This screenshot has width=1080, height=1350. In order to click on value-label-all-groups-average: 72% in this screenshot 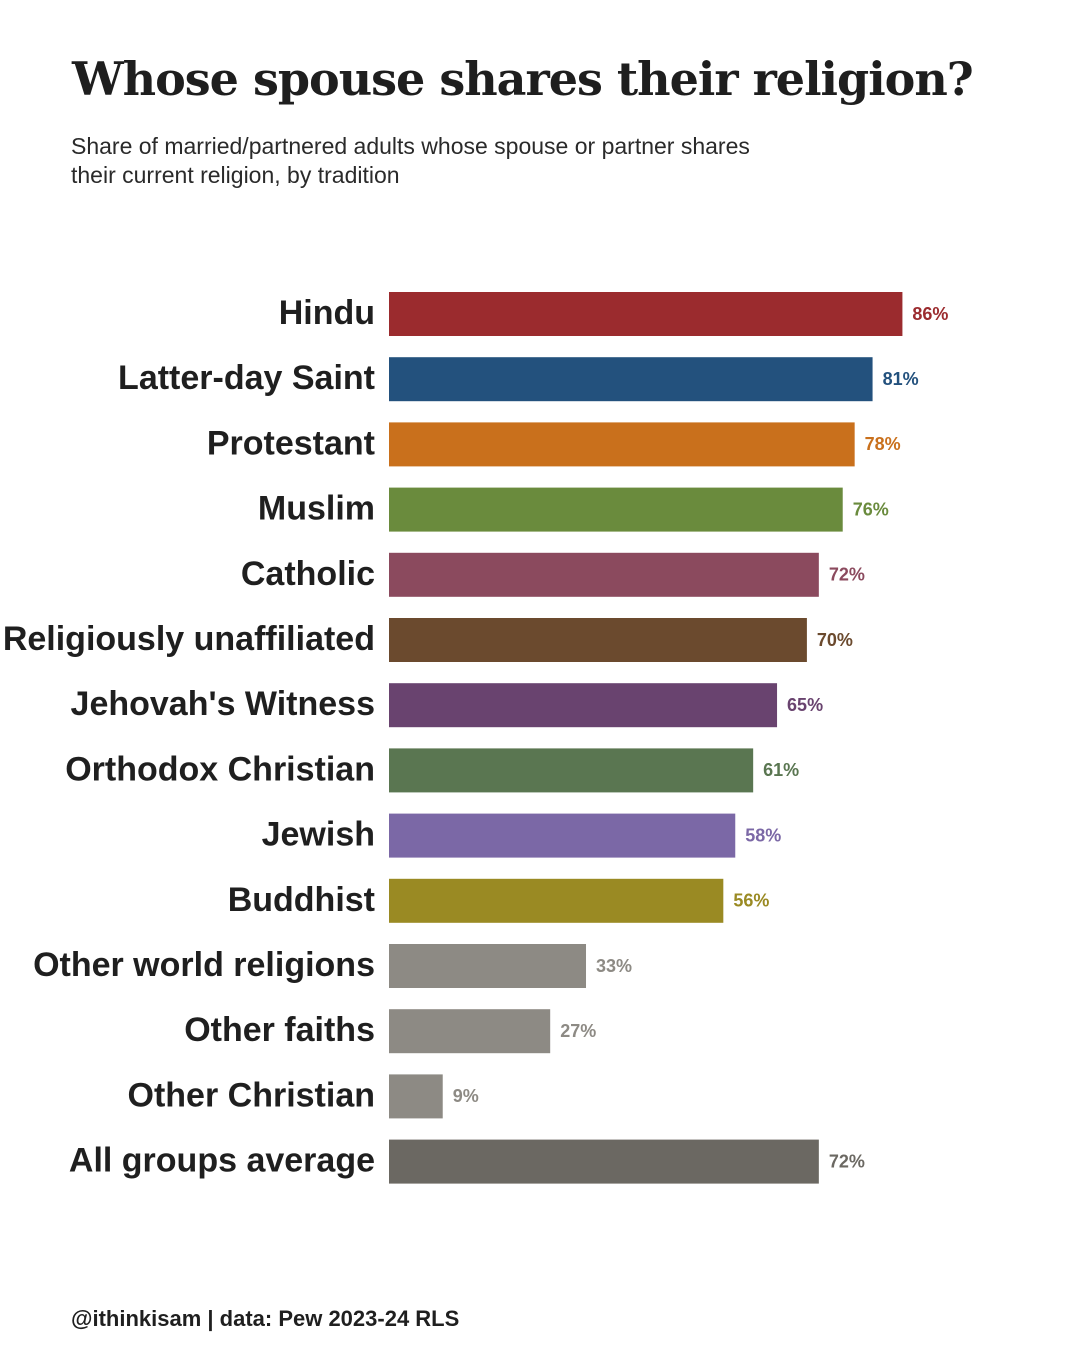, I will do `click(847, 1161)`.